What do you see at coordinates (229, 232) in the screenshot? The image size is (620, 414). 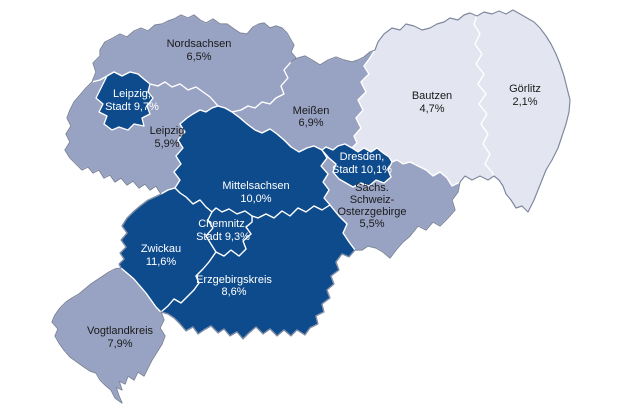 I see `region-chemnitz-stadt` at bounding box center [229, 232].